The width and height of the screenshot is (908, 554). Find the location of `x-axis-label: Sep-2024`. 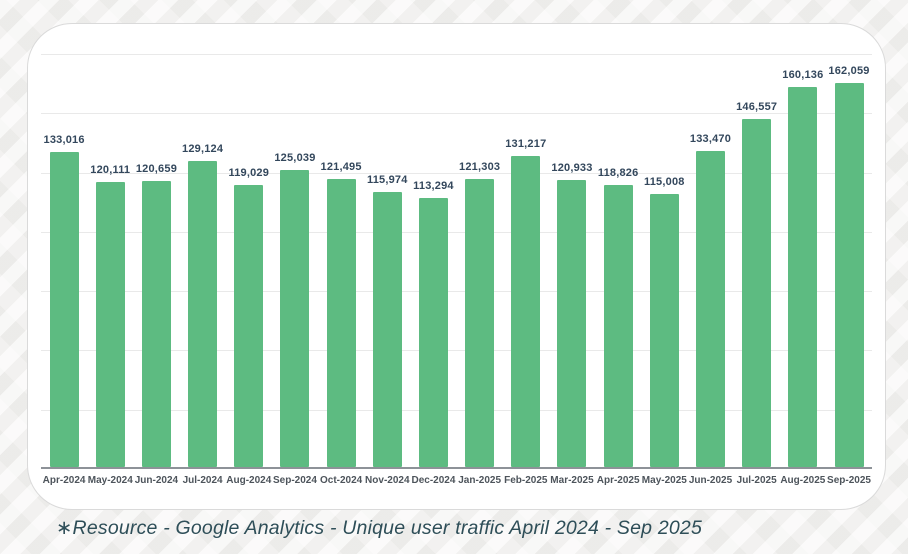

x-axis-label: Sep-2024 is located at coordinates (294, 480).